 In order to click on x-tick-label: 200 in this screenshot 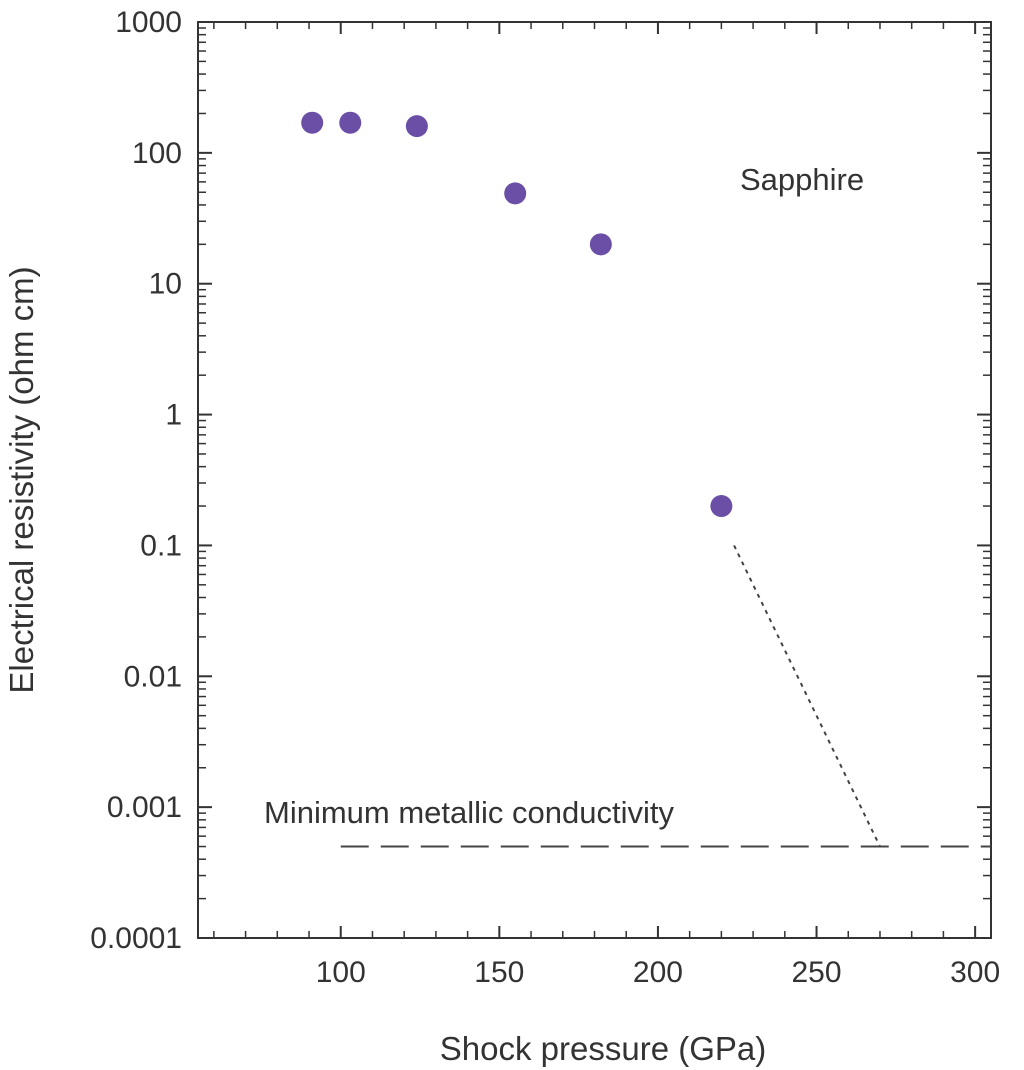, I will do `click(658, 972)`.